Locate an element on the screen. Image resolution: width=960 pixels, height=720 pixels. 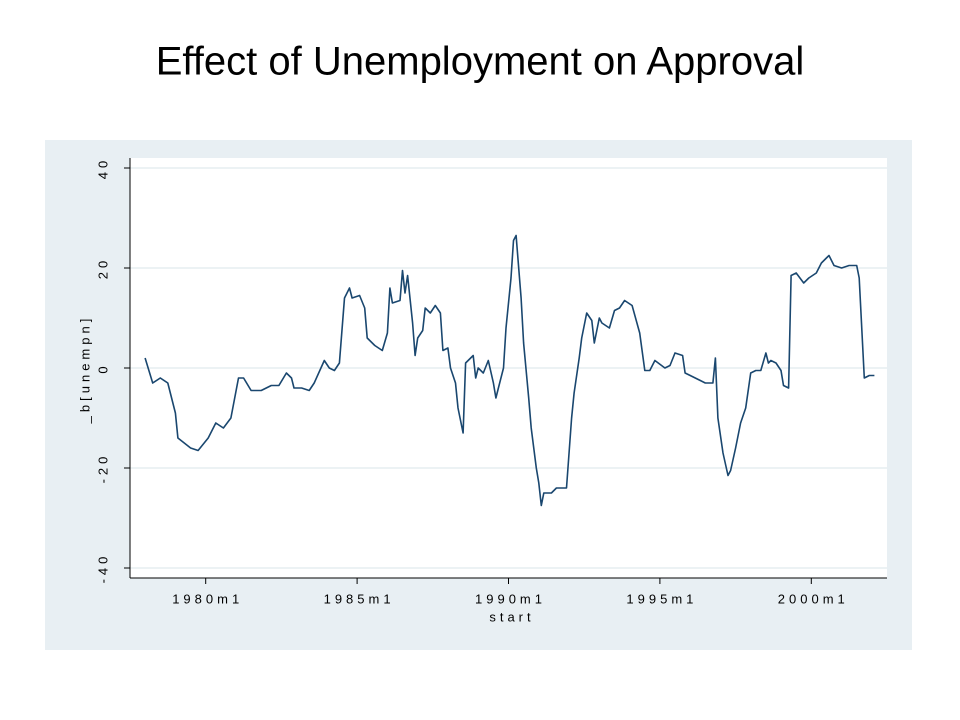
chart-title: Effect of Unemployment on Approval is located at coordinates (480, 62).